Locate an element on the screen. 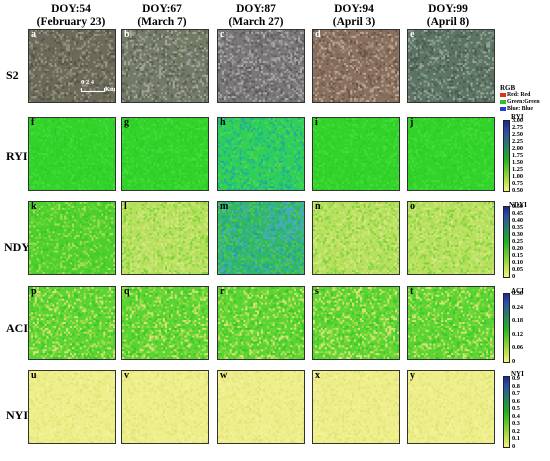 The width and height of the screenshot is (550, 461). ryi-tick-label: 2.25 is located at coordinates (517, 141).